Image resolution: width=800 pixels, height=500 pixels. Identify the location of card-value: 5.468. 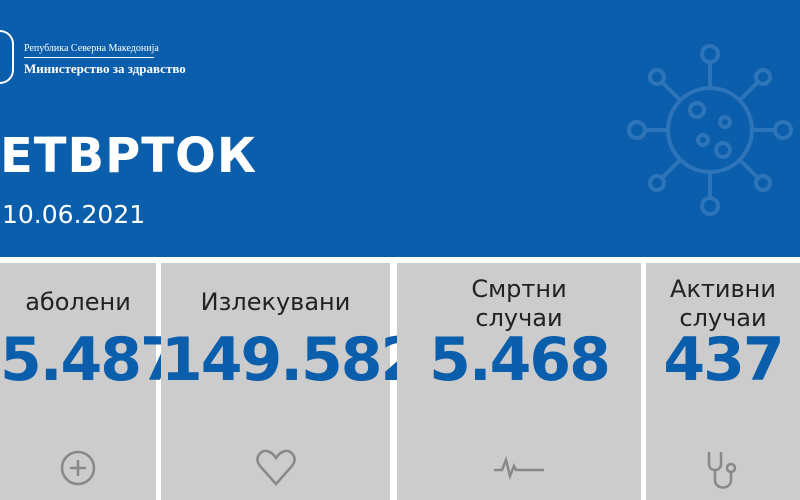
(520, 360).